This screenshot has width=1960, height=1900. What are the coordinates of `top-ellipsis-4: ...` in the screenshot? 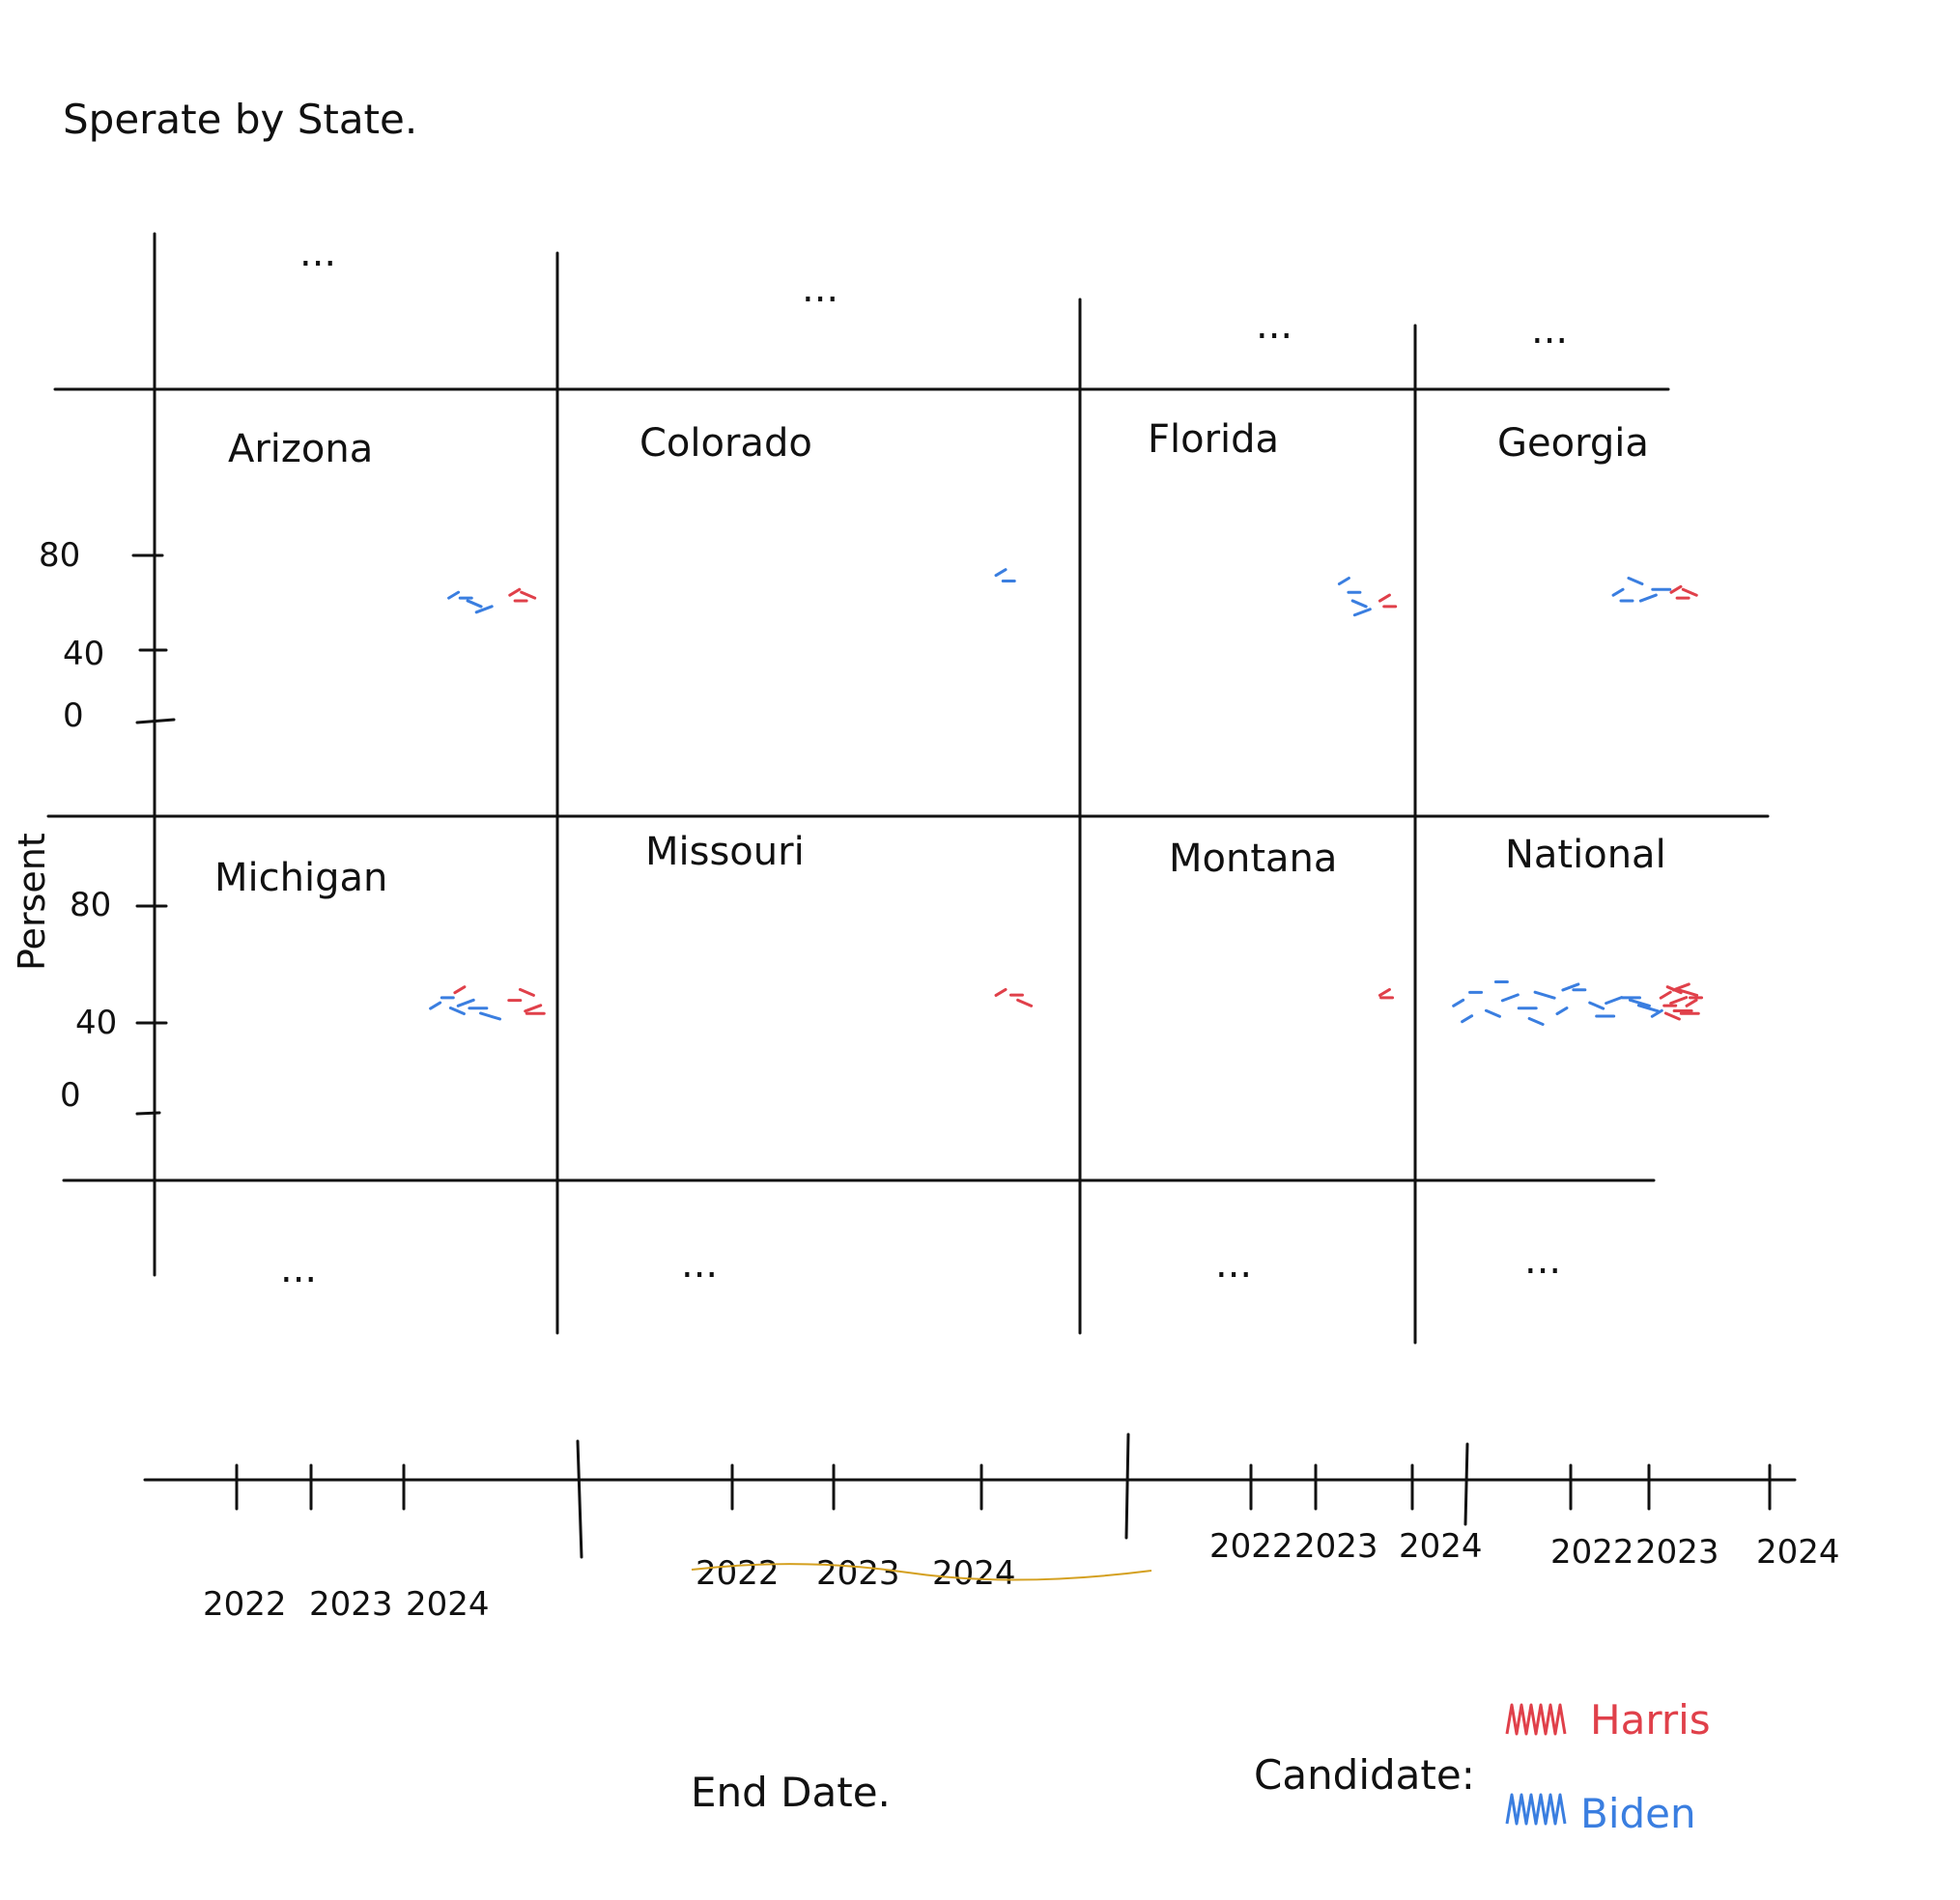 It's located at (1549, 330).